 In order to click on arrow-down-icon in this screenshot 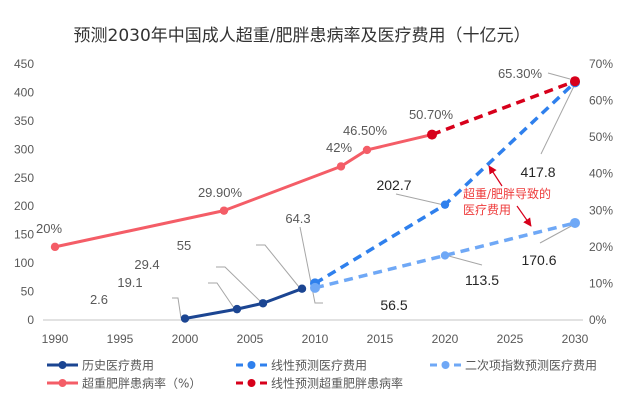, I will do `click(524, 216)`.